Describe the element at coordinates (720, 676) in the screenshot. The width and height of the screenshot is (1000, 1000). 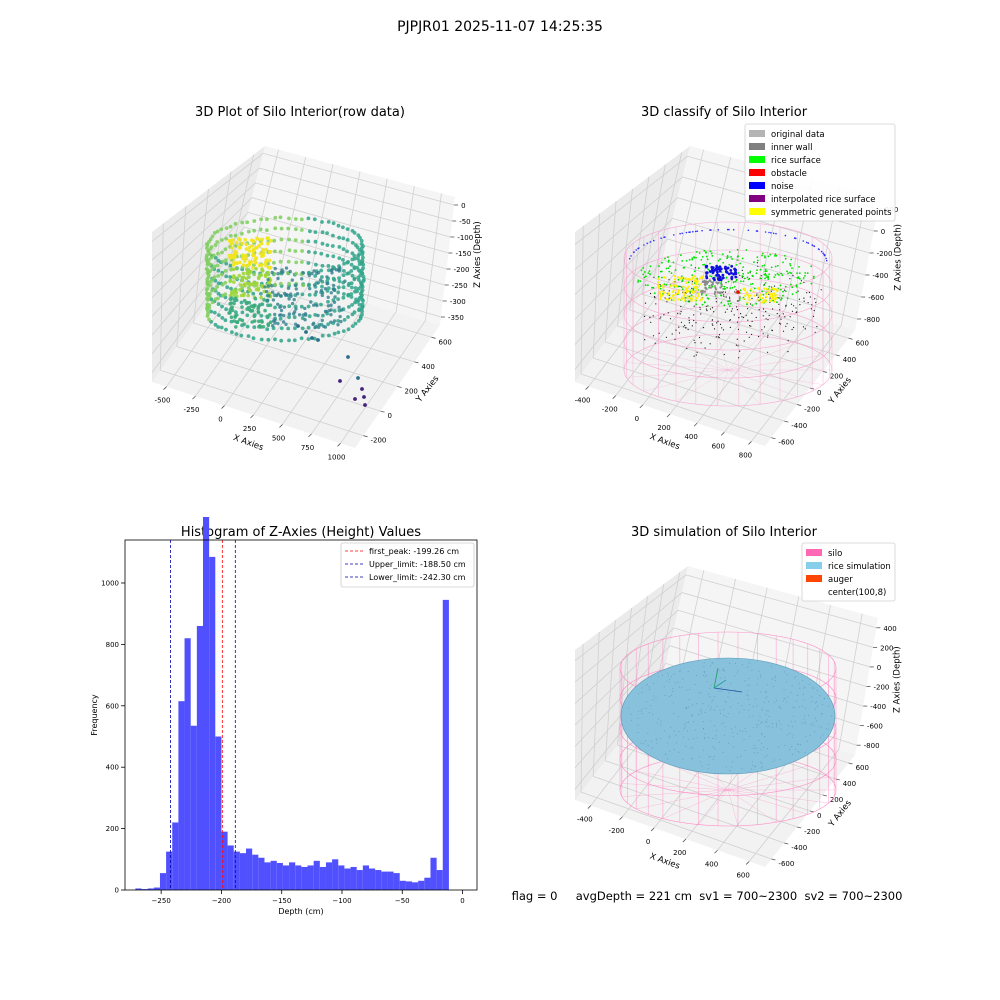
I see `panel4-z-gridline` at that location.